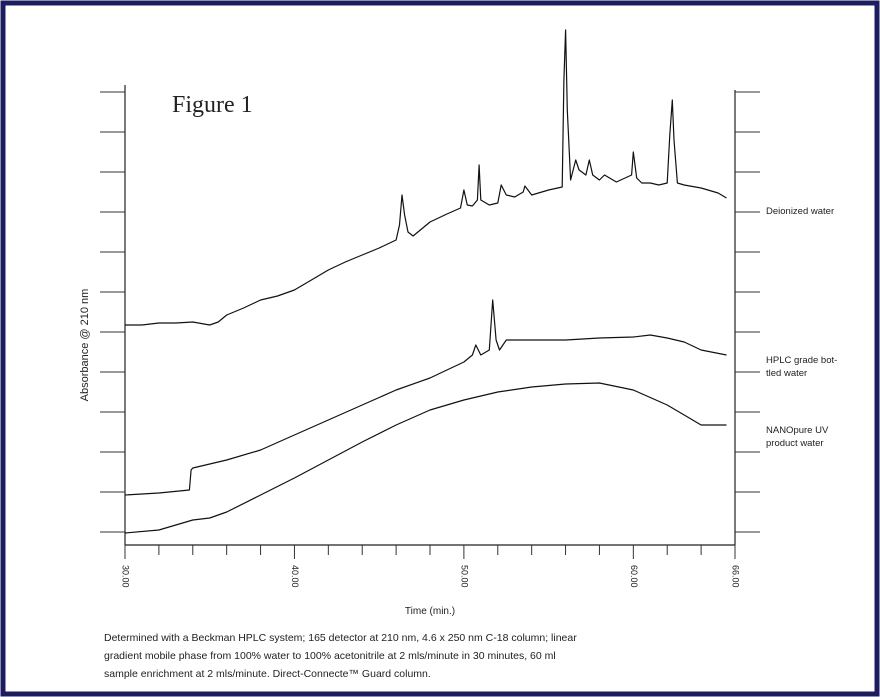 Image resolution: width=880 pixels, height=697 pixels. I want to click on x-axis-label: Time (min.), so click(430, 611).